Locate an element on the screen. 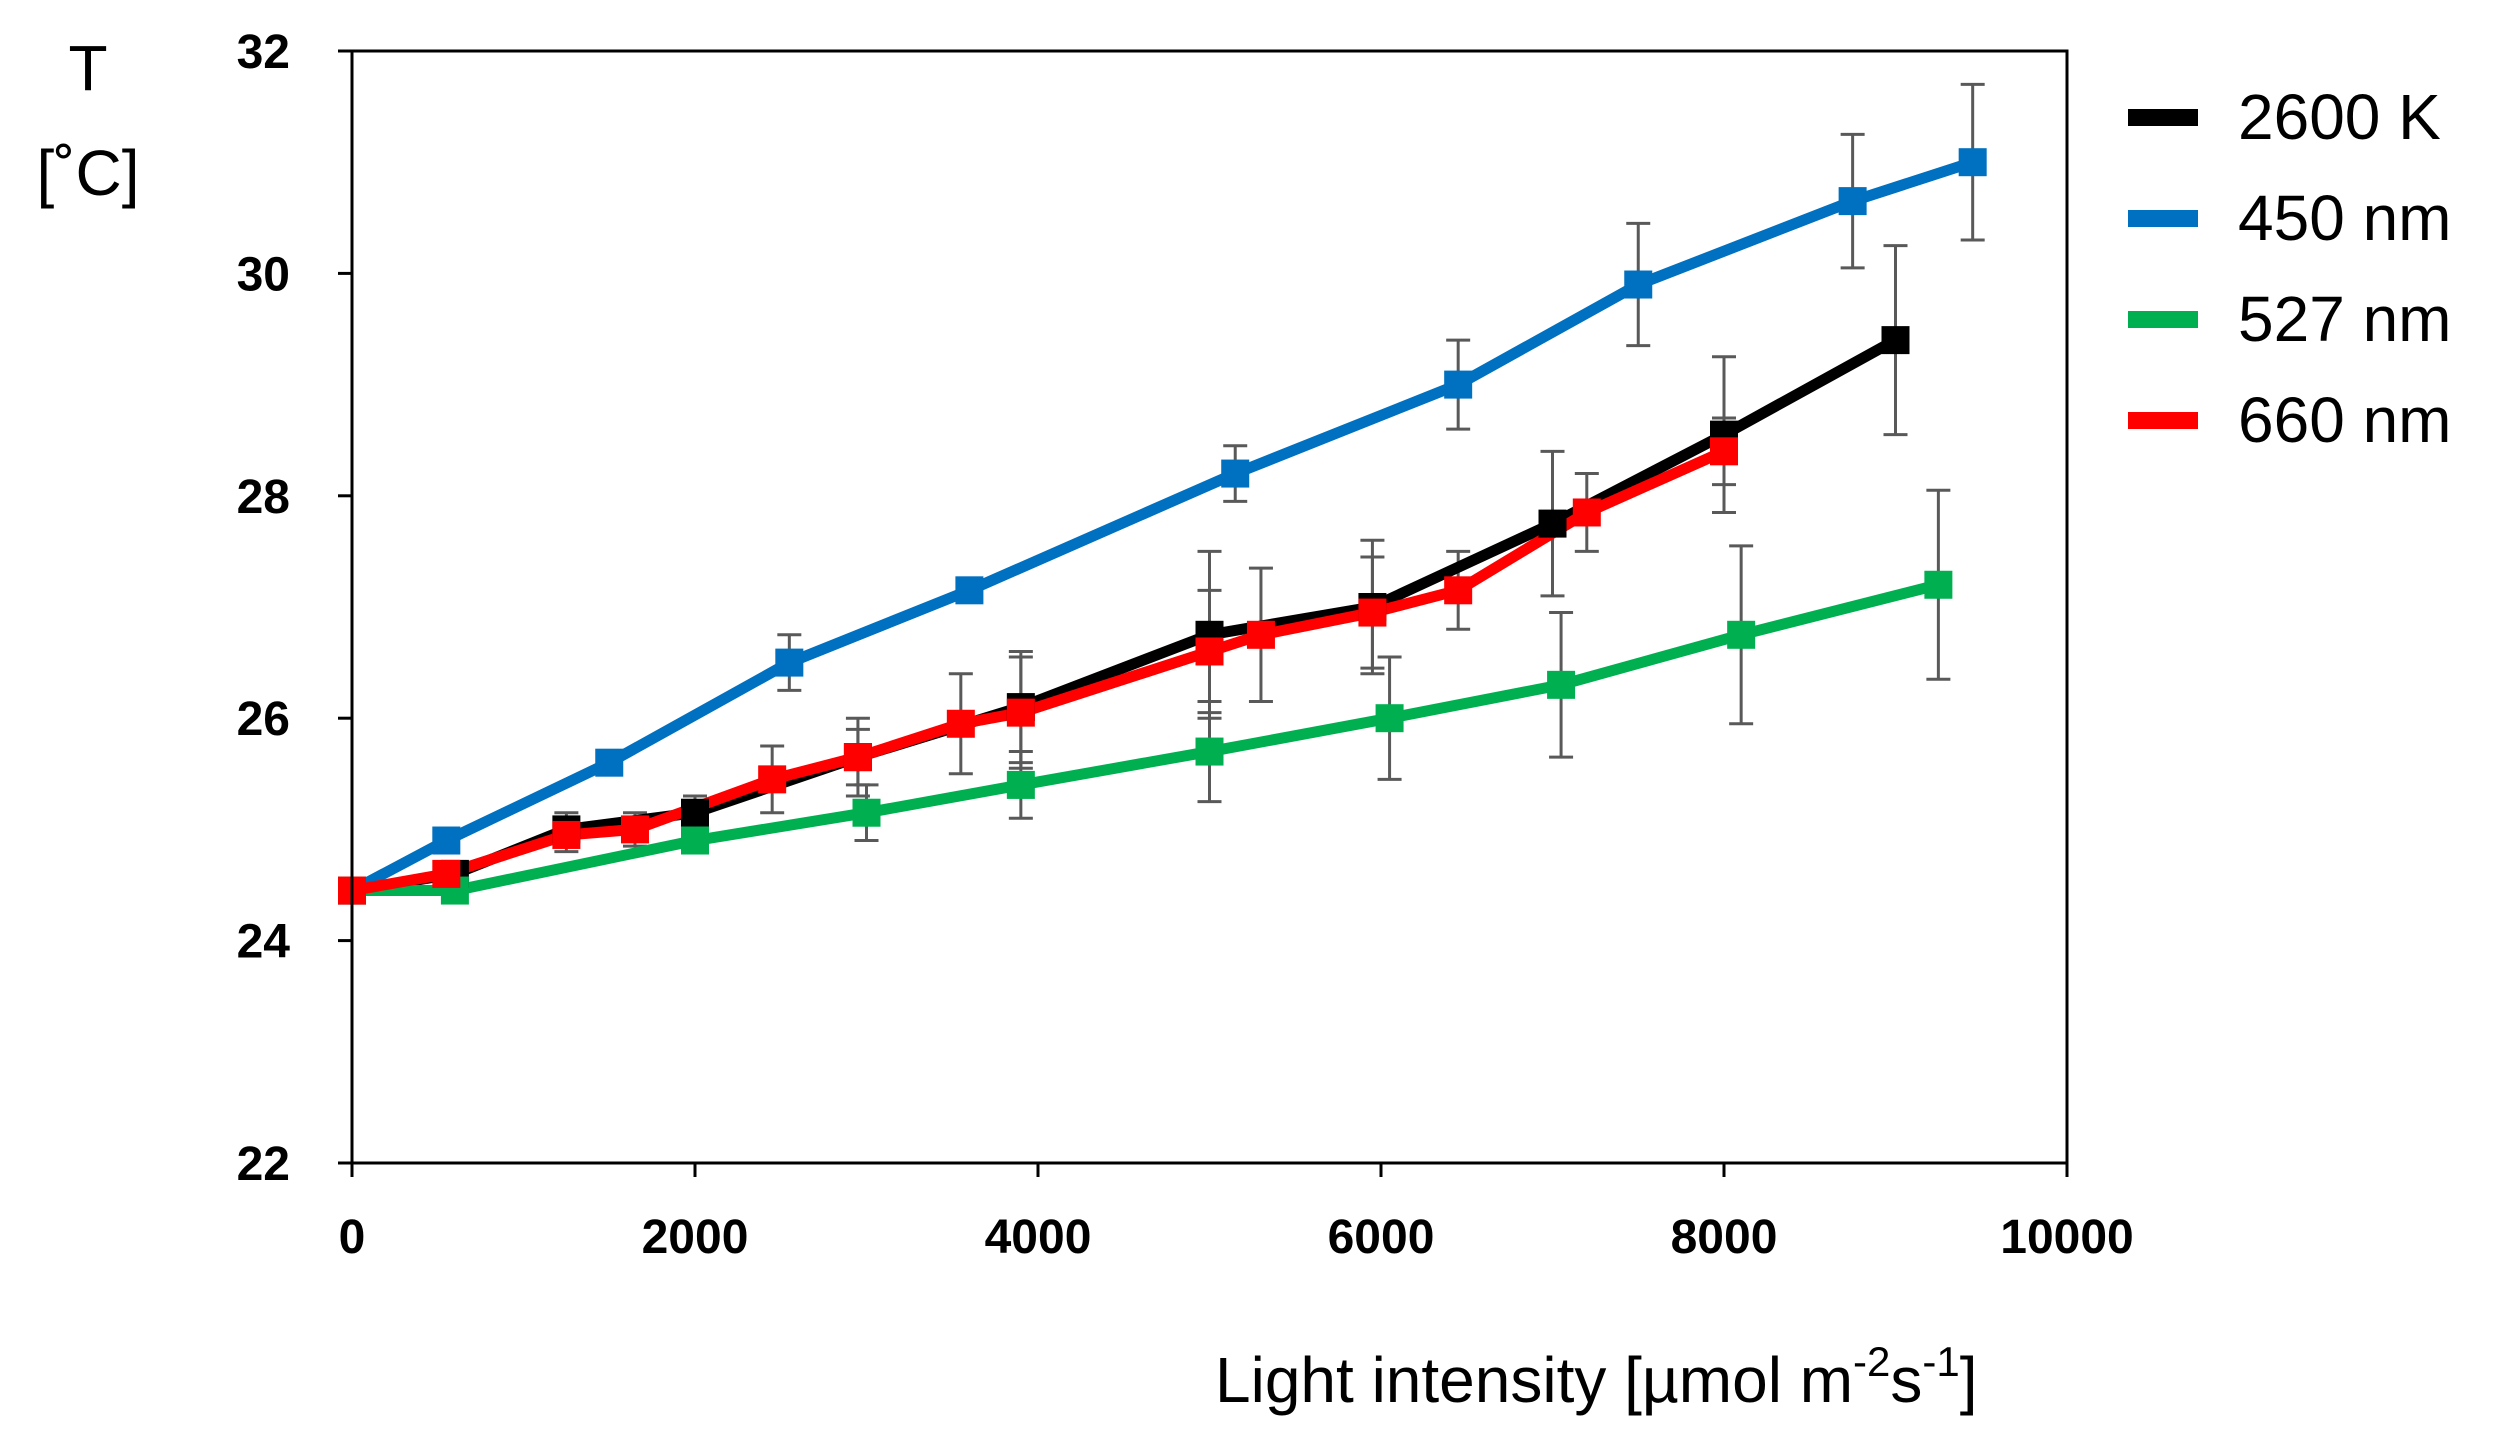 This screenshot has height=1442, width=2514. y-axis-title-unit: [˚C] is located at coordinates (87, 173).